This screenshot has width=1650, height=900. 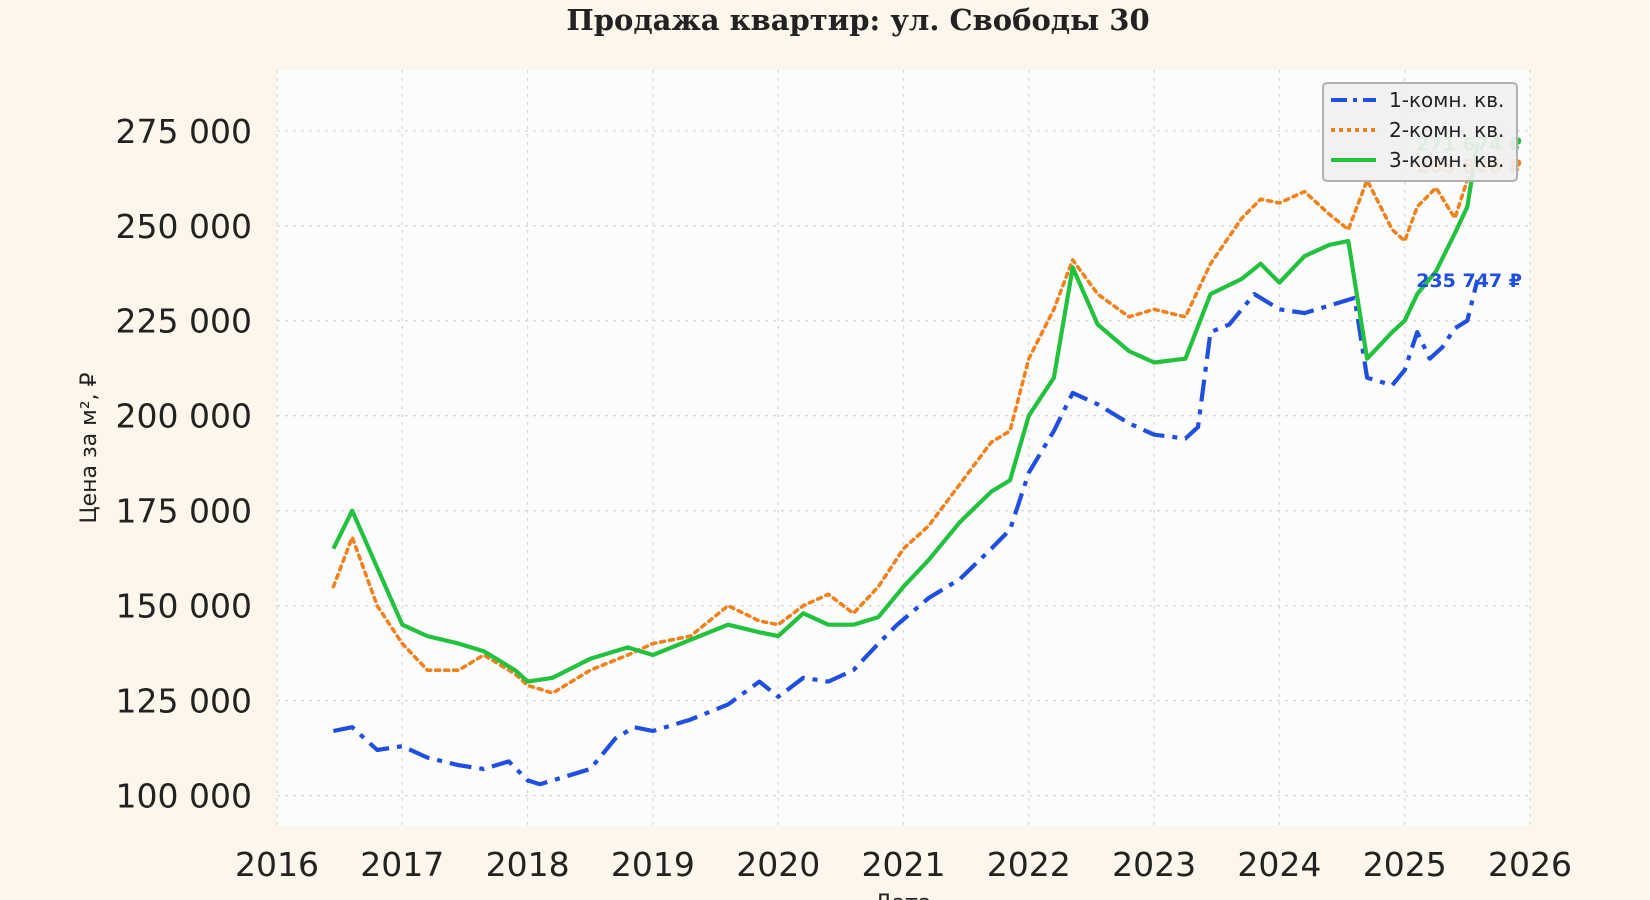 I want to click on legend-label-1-room: 1-комн. кв., so click(x=1446, y=100).